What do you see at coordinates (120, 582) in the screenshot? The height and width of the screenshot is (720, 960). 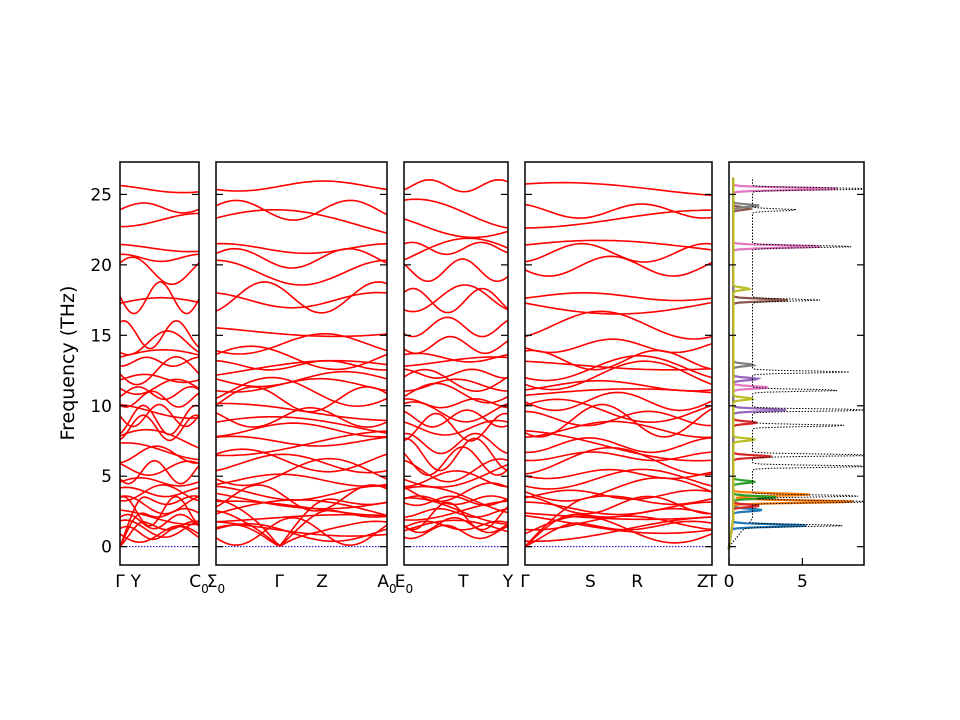 I see `panel-1-kpoint-label: Γ` at bounding box center [120, 582].